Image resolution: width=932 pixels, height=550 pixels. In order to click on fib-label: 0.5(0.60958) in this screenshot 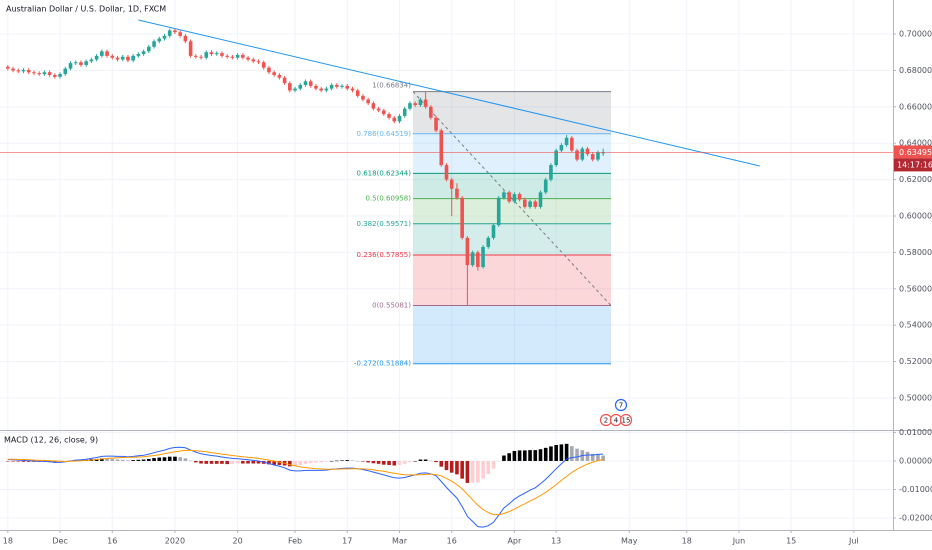, I will do `click(388, 199)`.